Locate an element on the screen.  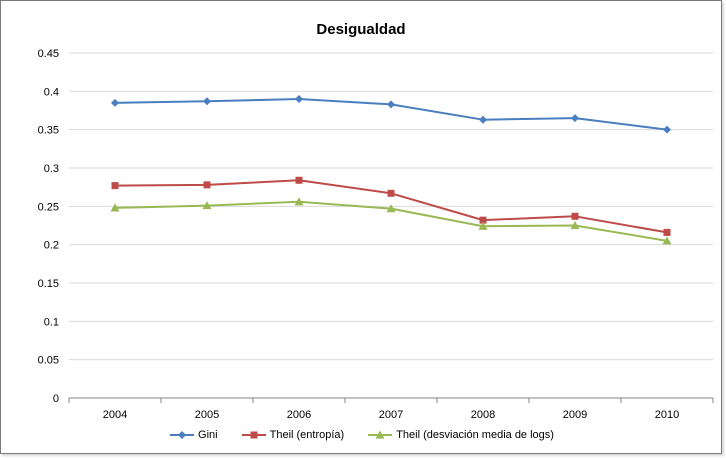
y-tick-label: 0.05 is located at coordinates (48, 361).